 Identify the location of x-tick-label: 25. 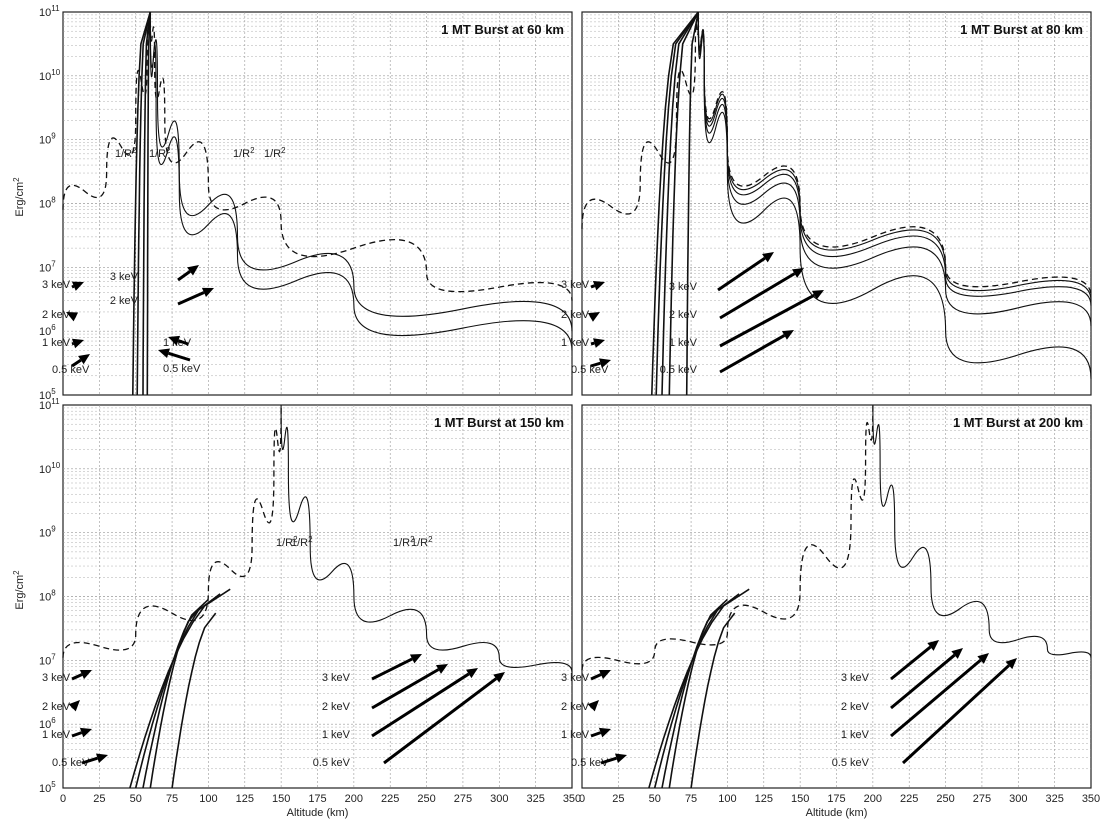
(99, 799).